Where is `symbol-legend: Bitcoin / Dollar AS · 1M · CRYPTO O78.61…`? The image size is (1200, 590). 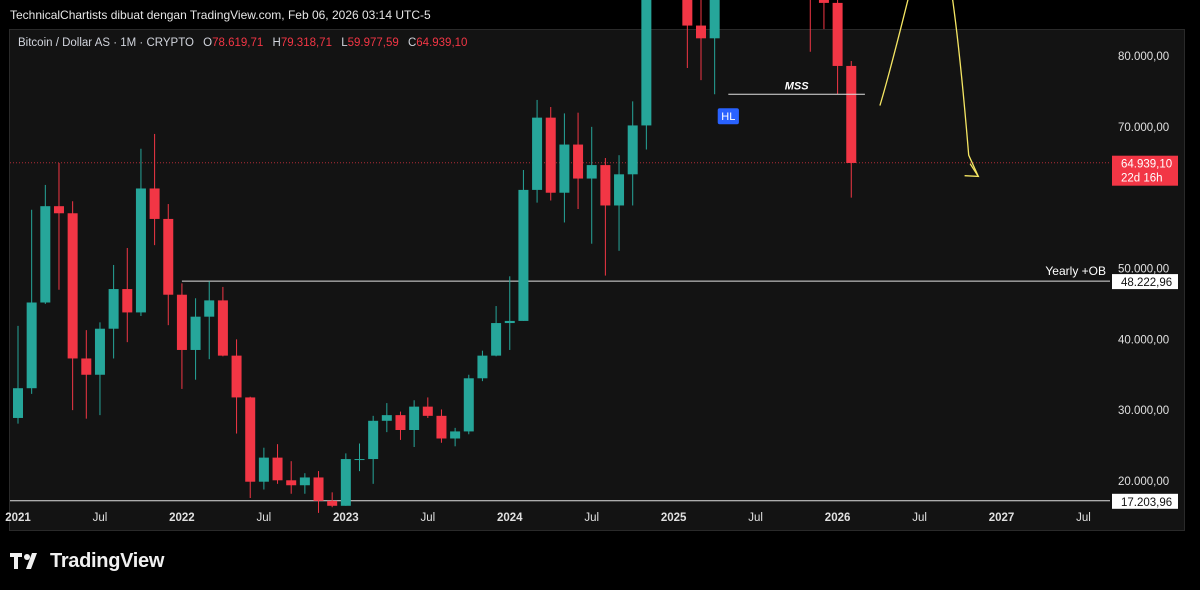 symbol-legend: Bitcoin / Dollar AS · 1M · CRYPTO O78.61… is located at coordinates (242, 43).